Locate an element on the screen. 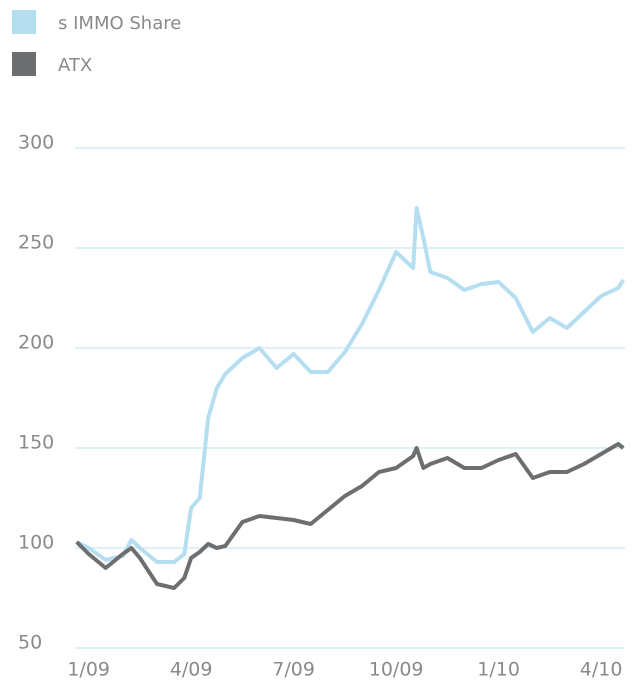 This screenshot has width=635, height=685. x-tick-label: 4/10 is located at coordinates (601, 670).